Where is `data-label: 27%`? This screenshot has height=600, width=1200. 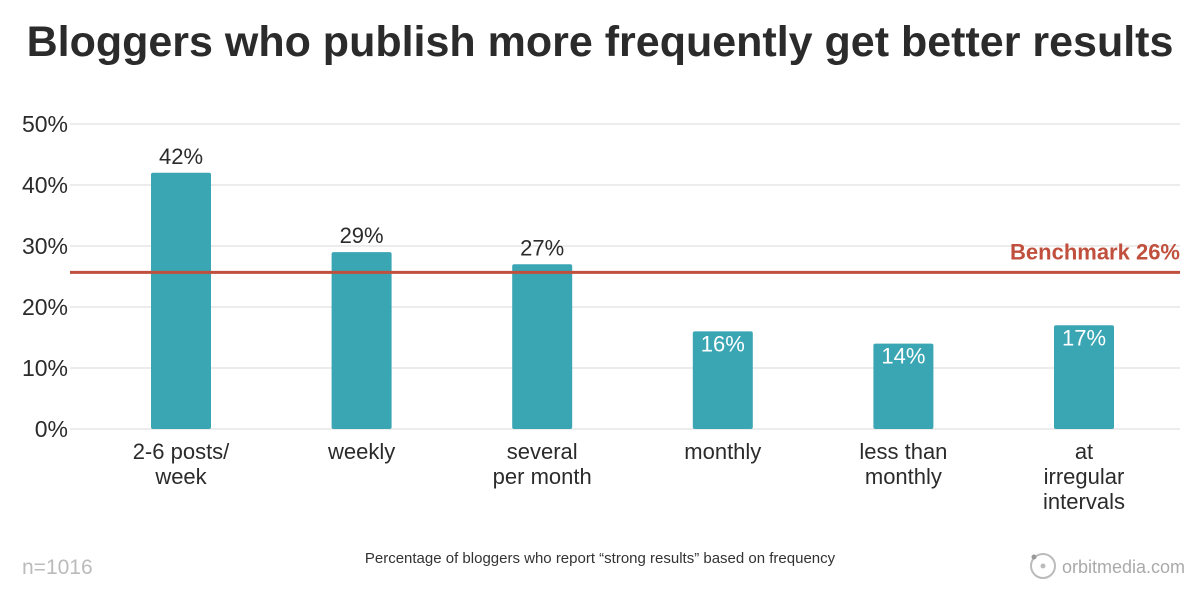 data-label: 27% is located at coordinates (542, 247).